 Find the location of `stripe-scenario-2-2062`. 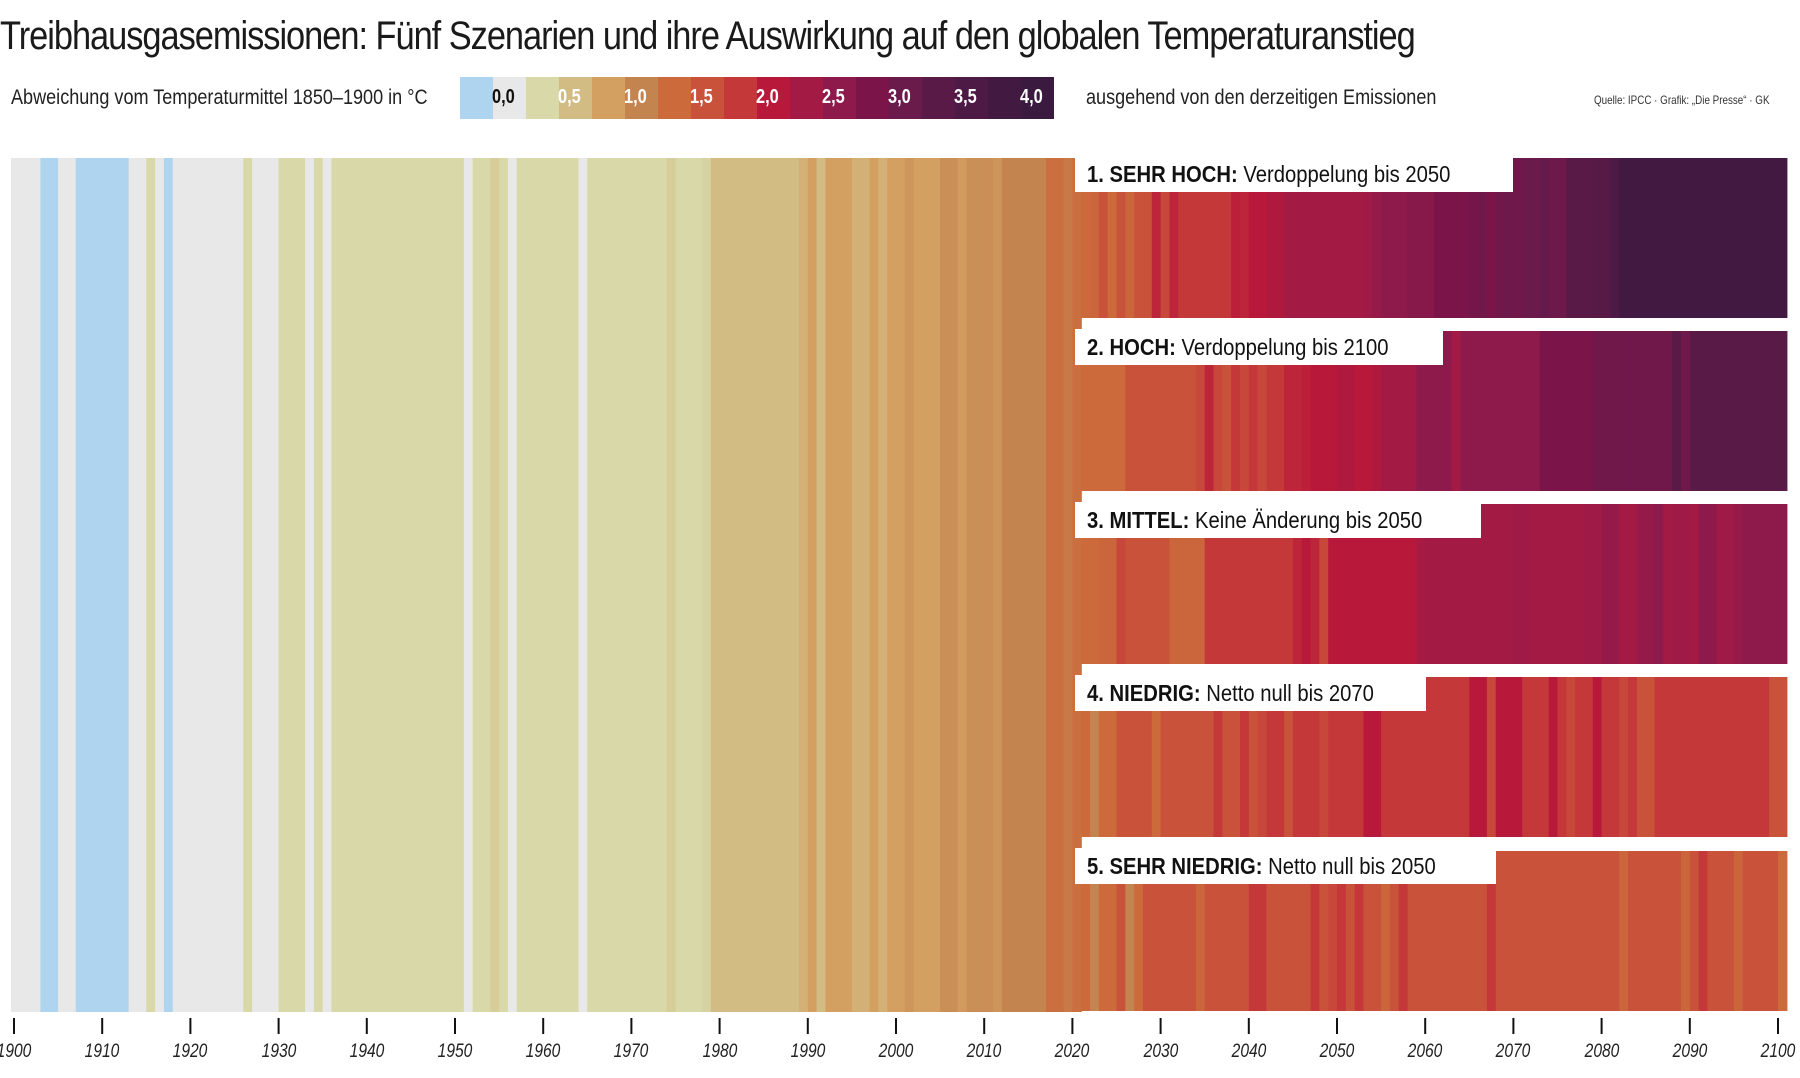

stripe-scenario-2-2062 is located at coordinates (1447, 411).